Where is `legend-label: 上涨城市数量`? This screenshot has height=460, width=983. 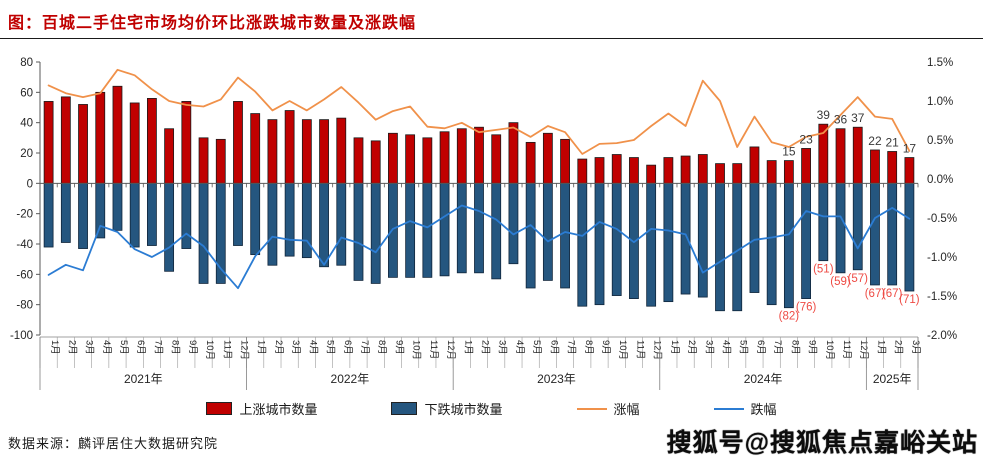 legend-label: 上涨城市数量 is located at coordinates (278, 409).